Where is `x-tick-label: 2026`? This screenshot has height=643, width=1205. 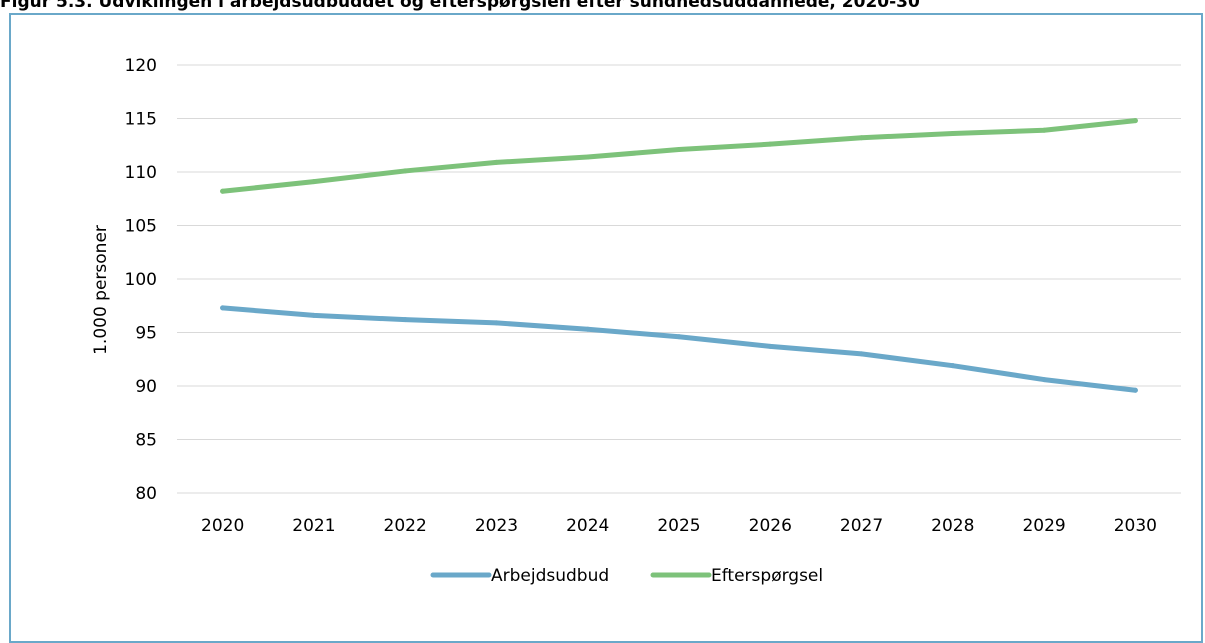 x-tick-label: 2026 is located at coordinates (770, 526).